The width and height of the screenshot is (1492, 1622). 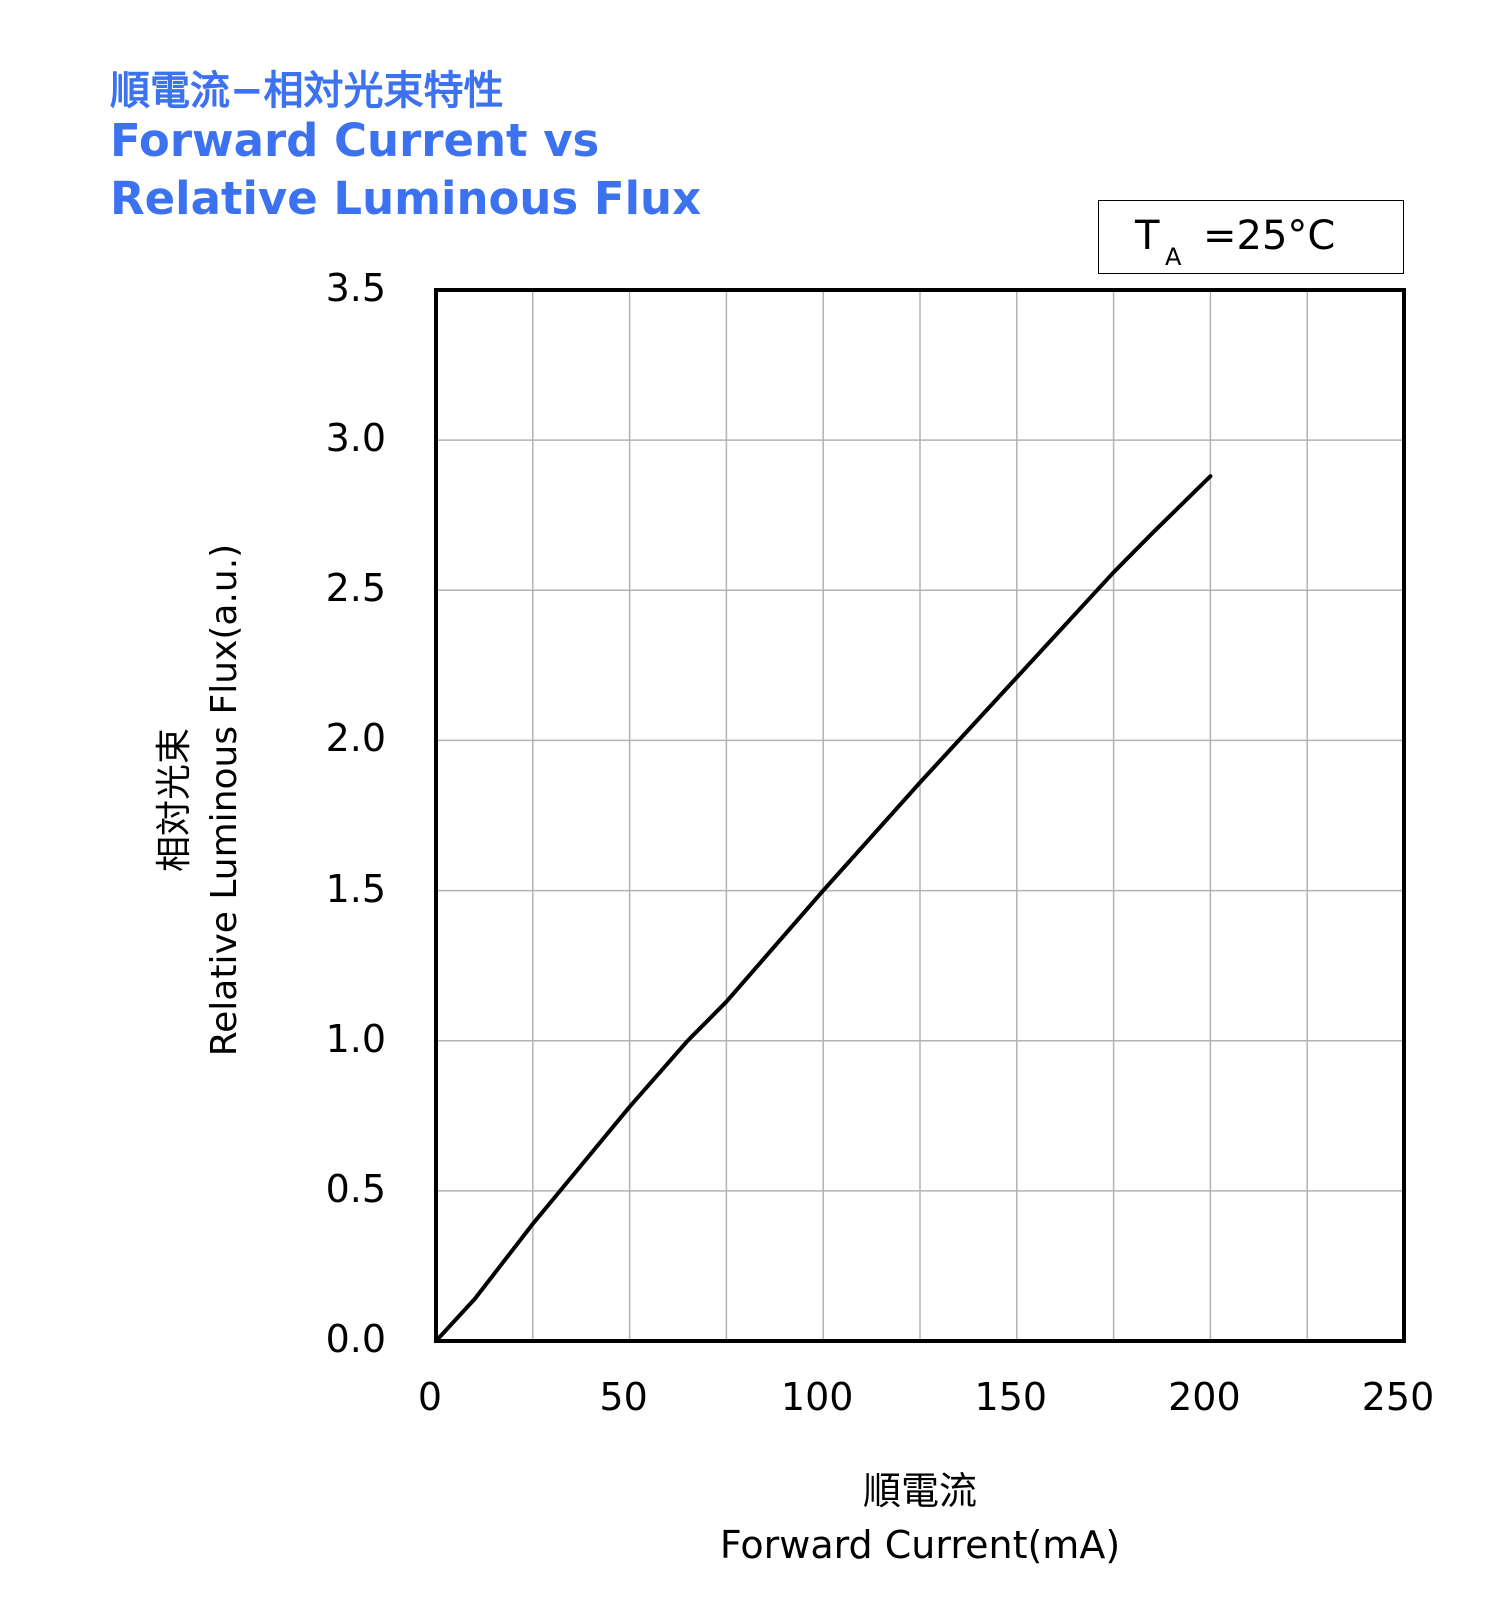 I want to click on x-axis-label-english: Forward Current(mA), so click(x=920, y=1545).